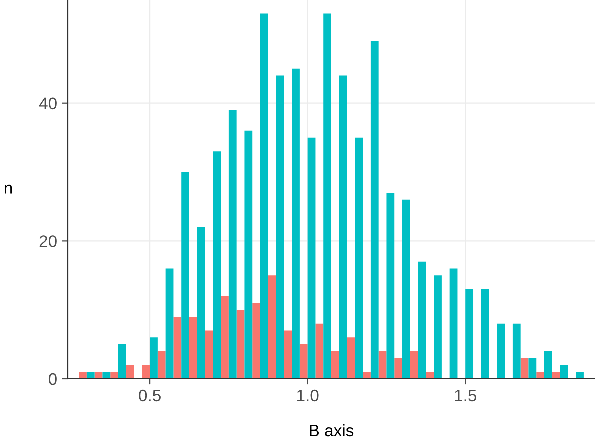 This screenshot has height=448, width=595. Describe the element at coordinates (150, 396) in the screenshot. I see `x-tick-label: 0.5` at that location.